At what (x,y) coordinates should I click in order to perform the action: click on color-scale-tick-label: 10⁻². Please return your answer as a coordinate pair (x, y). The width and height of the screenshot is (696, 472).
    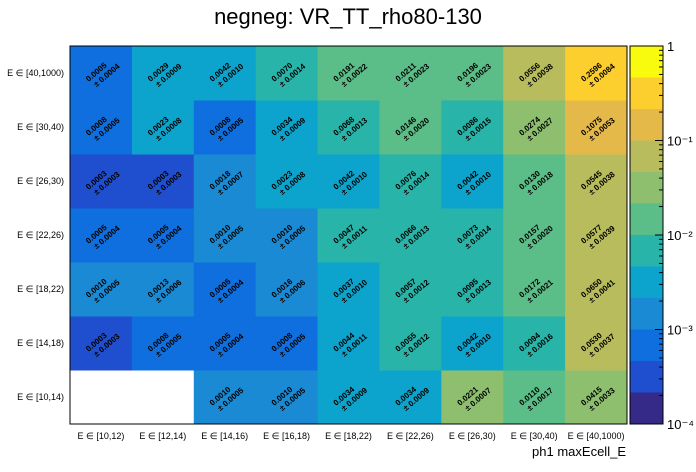
    Looking at the image, I should click on (680, 235).